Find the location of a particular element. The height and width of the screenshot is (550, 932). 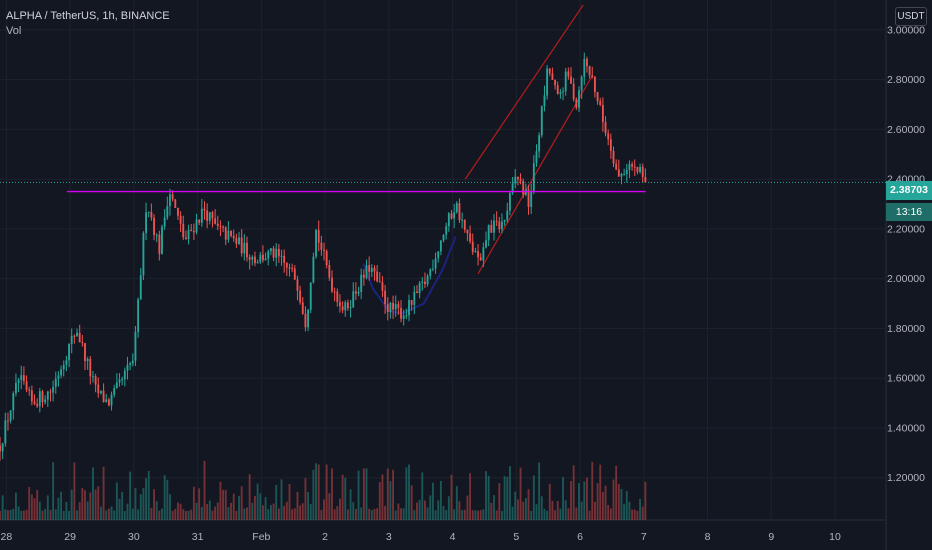

currency-button: USDT is located at coordinates (911, 16).